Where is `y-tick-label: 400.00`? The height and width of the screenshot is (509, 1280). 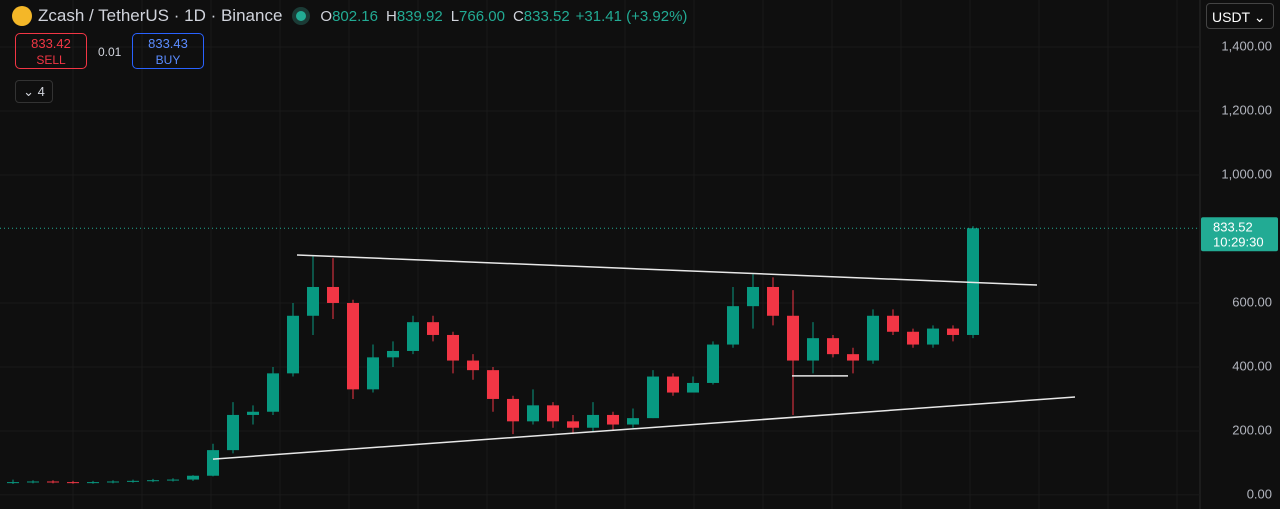 y-tick-label: 400.00 is located at coordinates (1252, 365).